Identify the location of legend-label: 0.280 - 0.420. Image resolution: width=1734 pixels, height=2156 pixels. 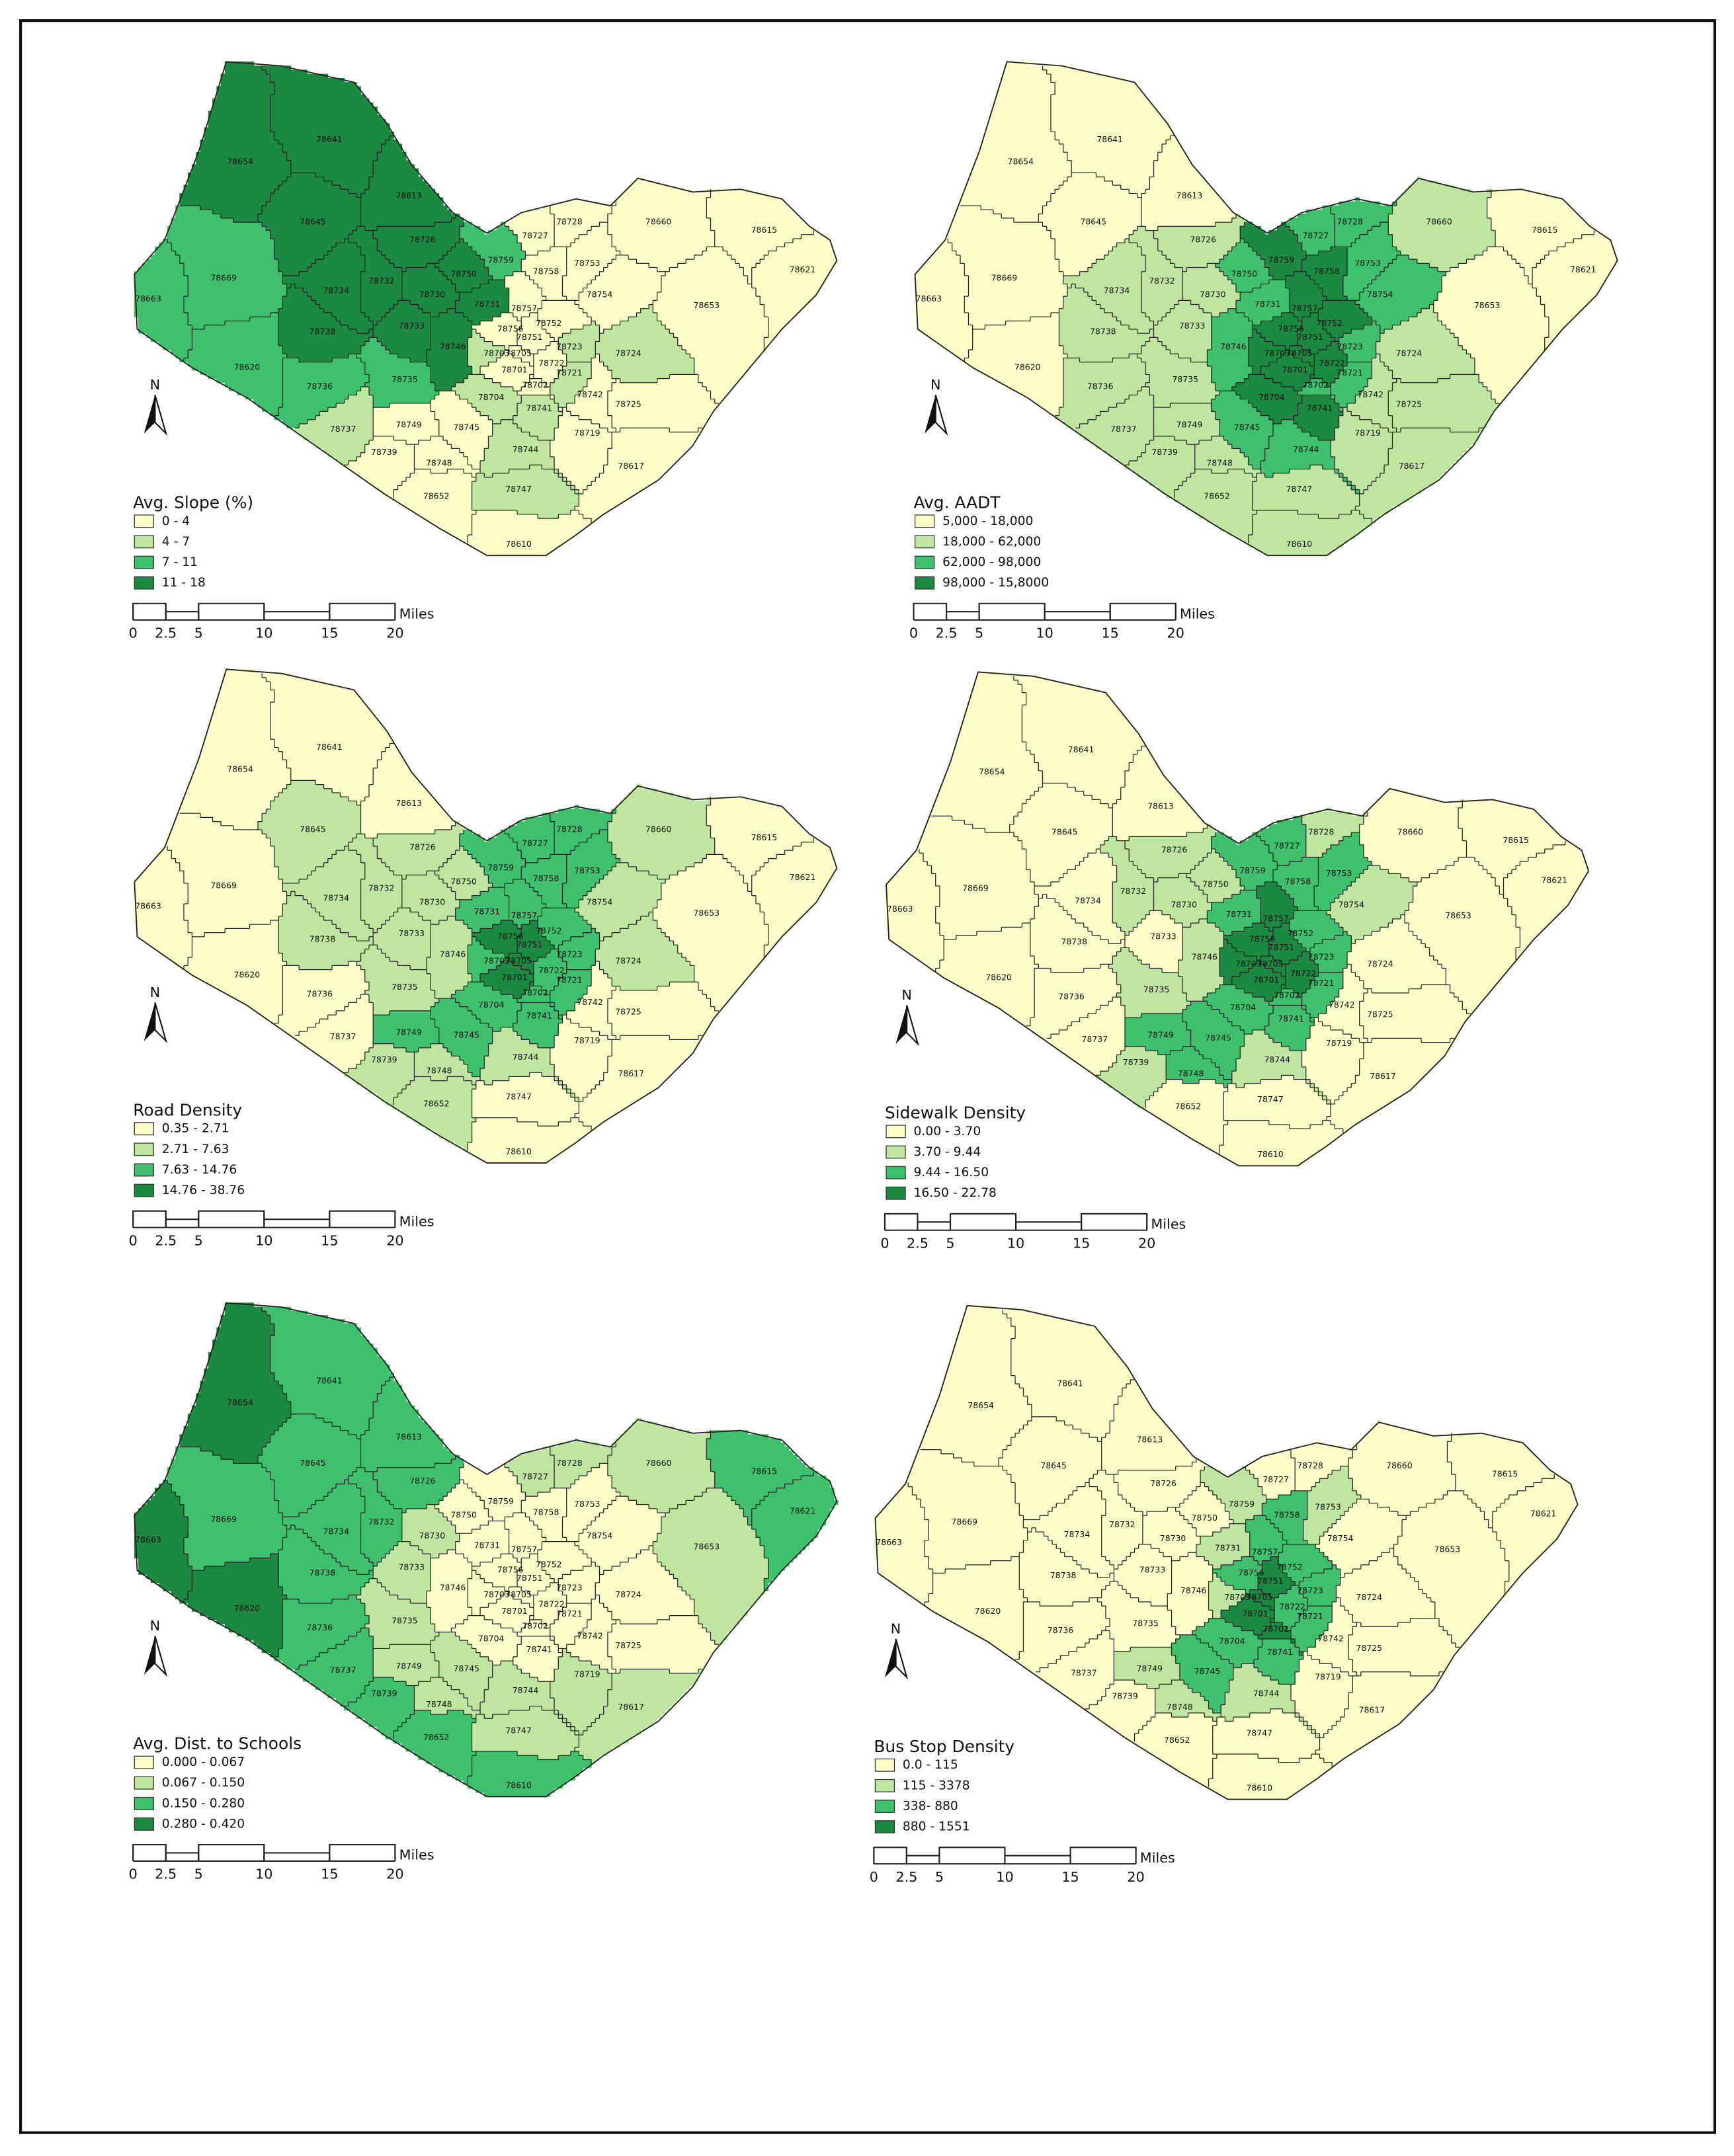
(203, 1824).